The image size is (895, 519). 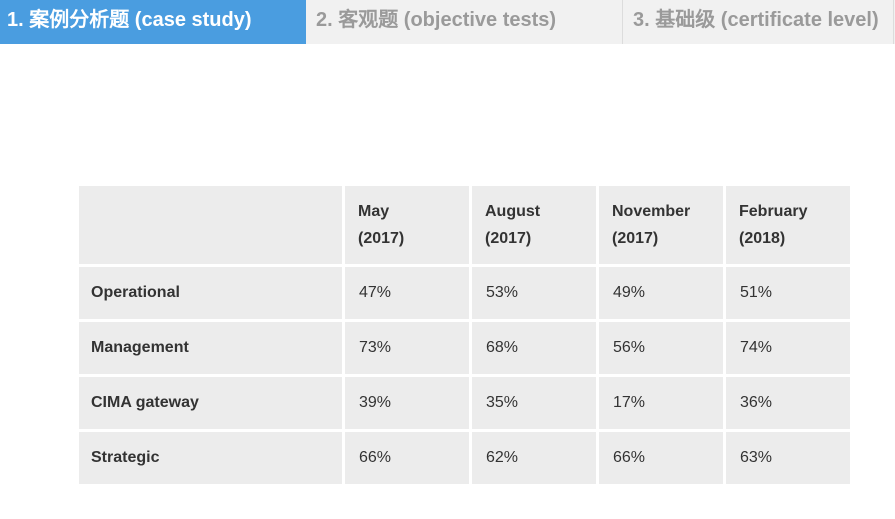 What do you see at coordinates (534, 225) in the screenshot?
I see `column-header-august-2017: August (2017)` at bounding box center [534, 225].